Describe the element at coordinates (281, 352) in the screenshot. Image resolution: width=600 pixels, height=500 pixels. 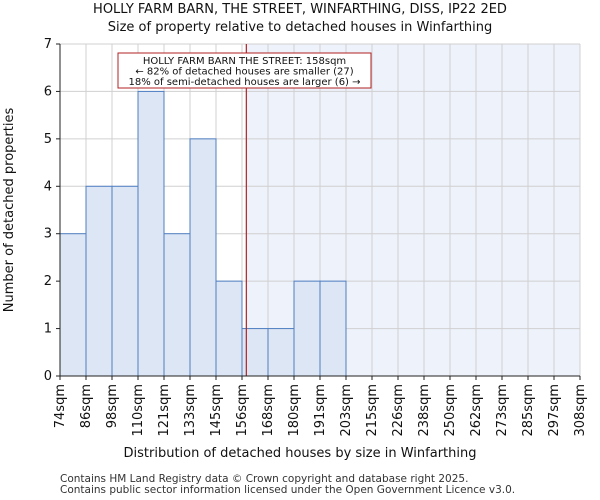
I see `bar-168sqm` at that location.